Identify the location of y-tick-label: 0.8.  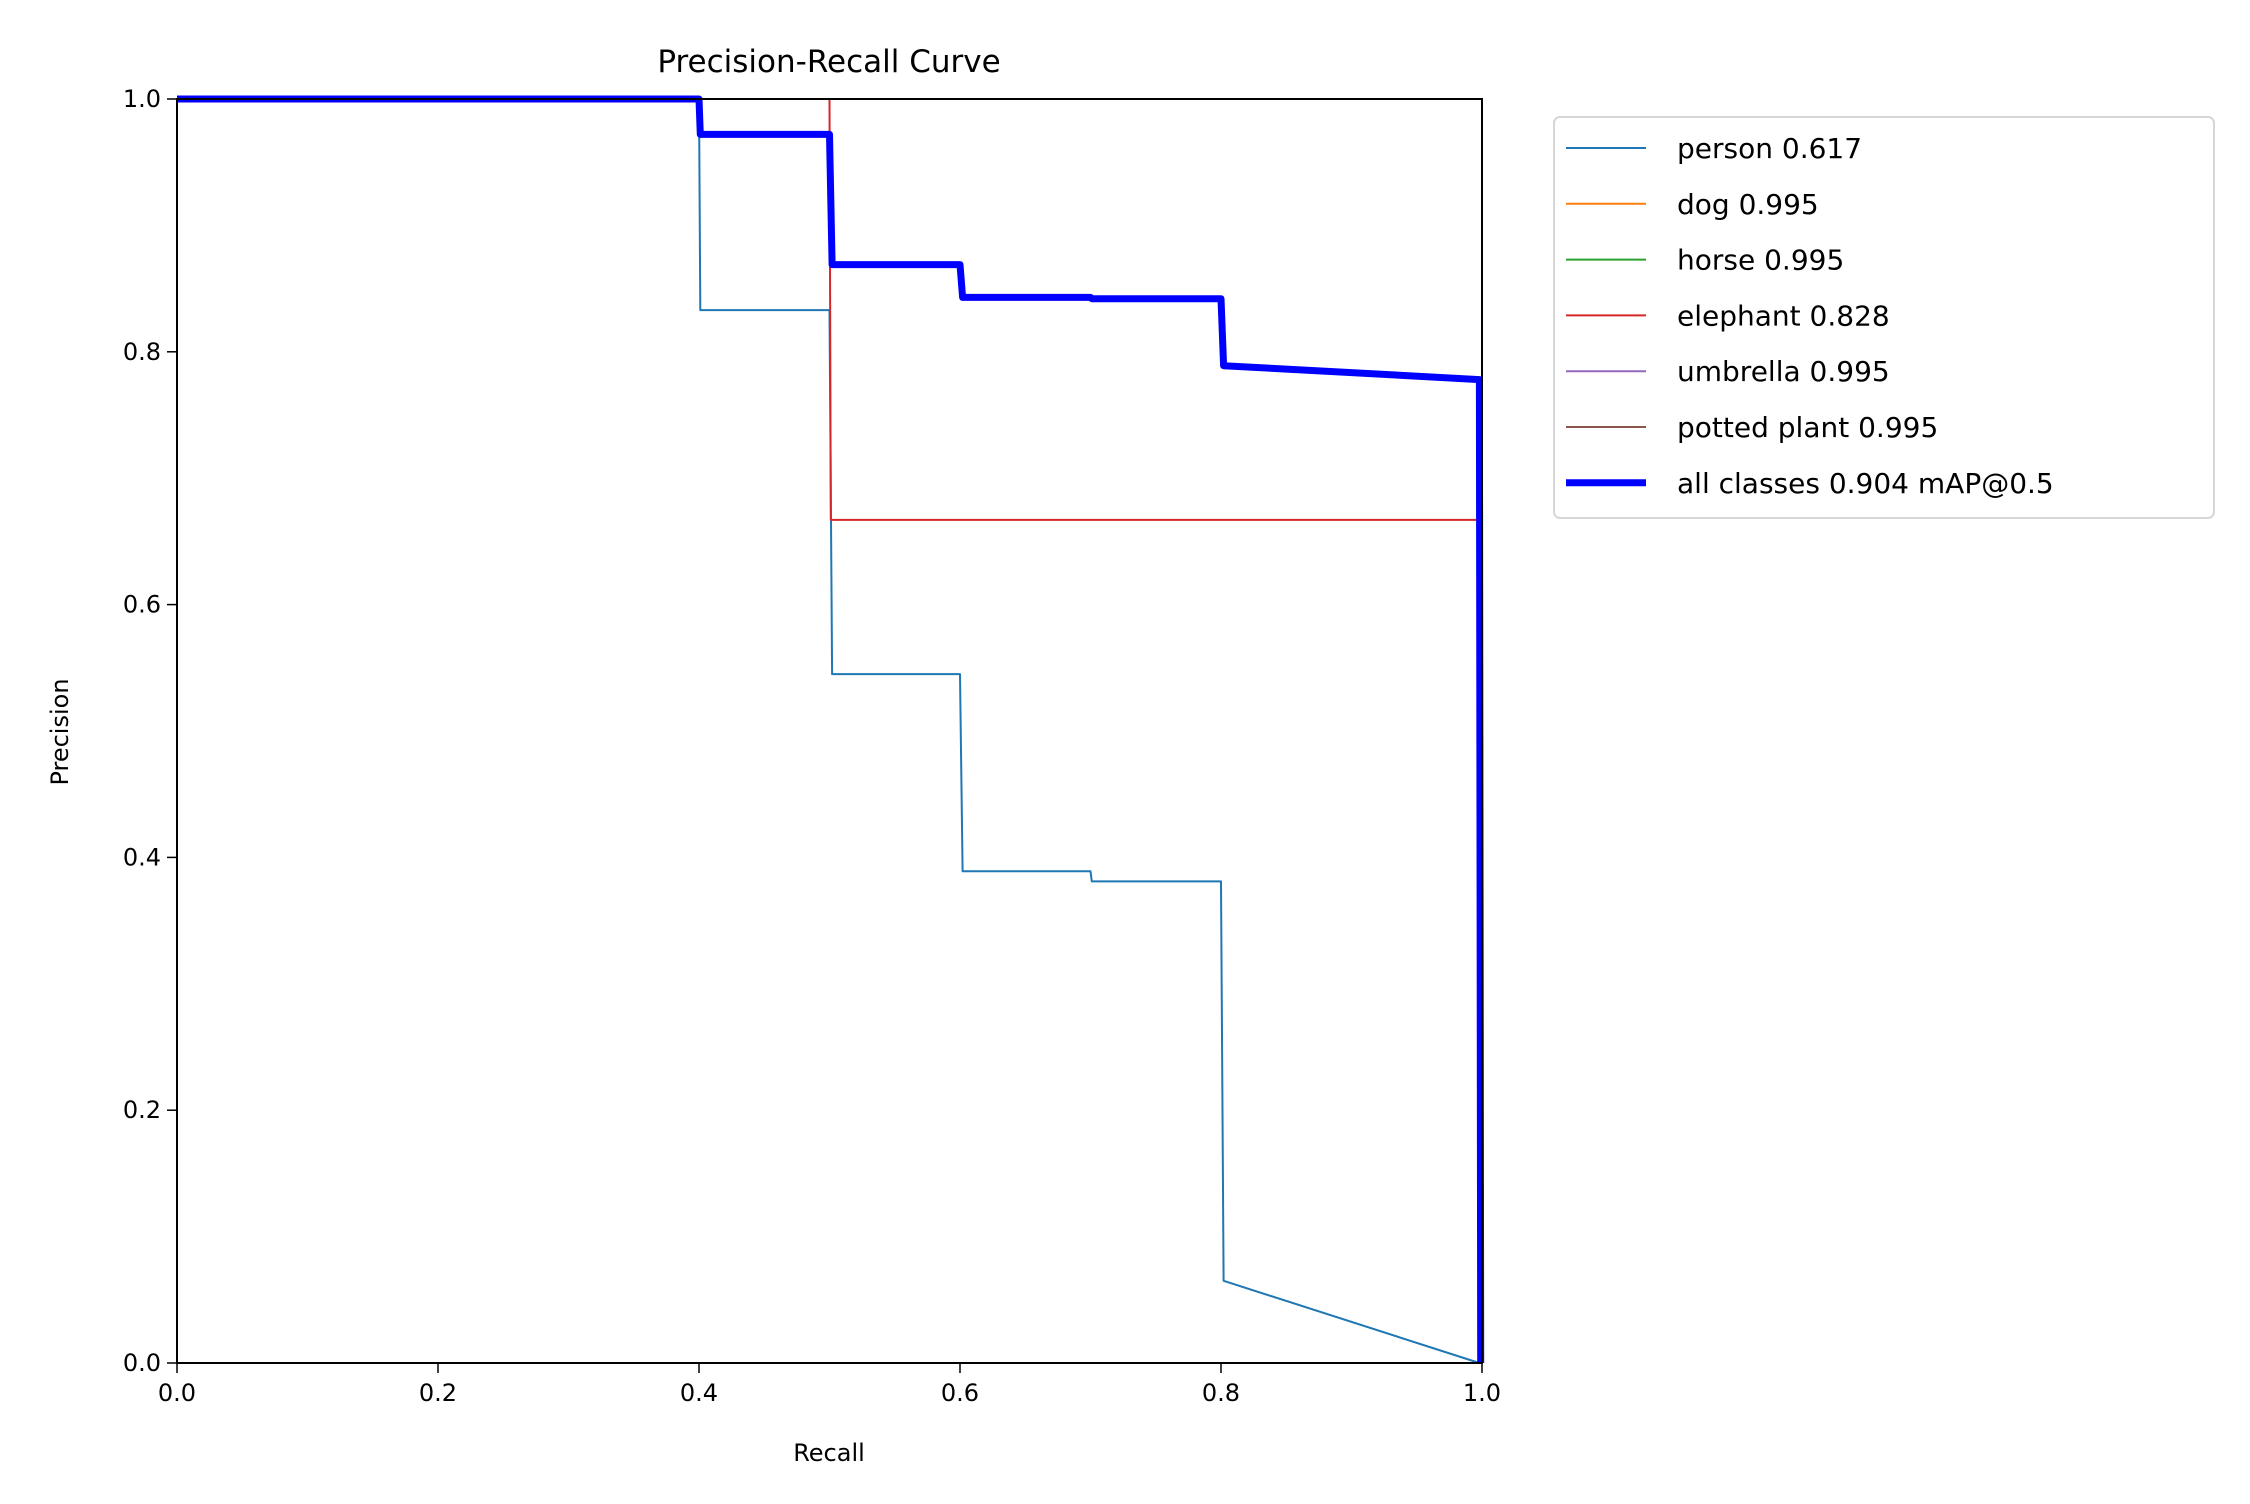
(142, 352).